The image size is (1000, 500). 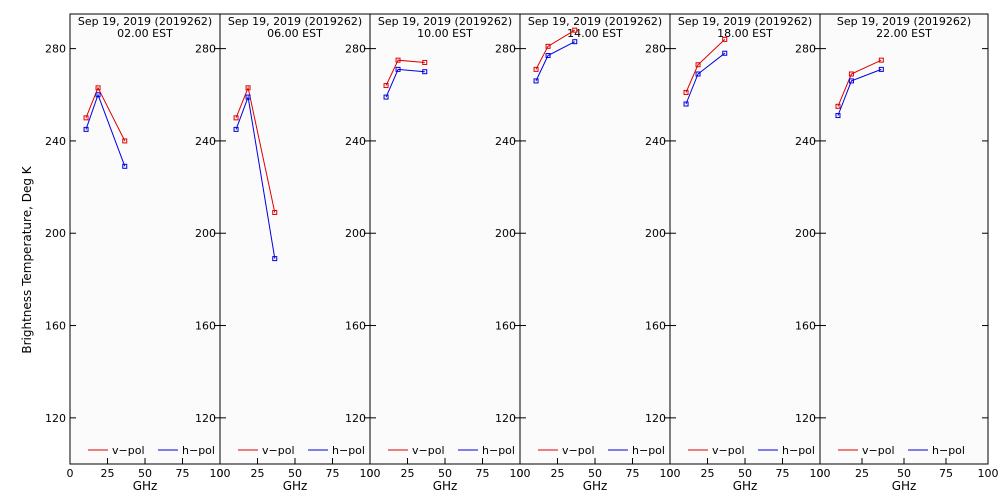 I want to click on panel-subtitle: 06.00 EST, so click(x=295, y=33).